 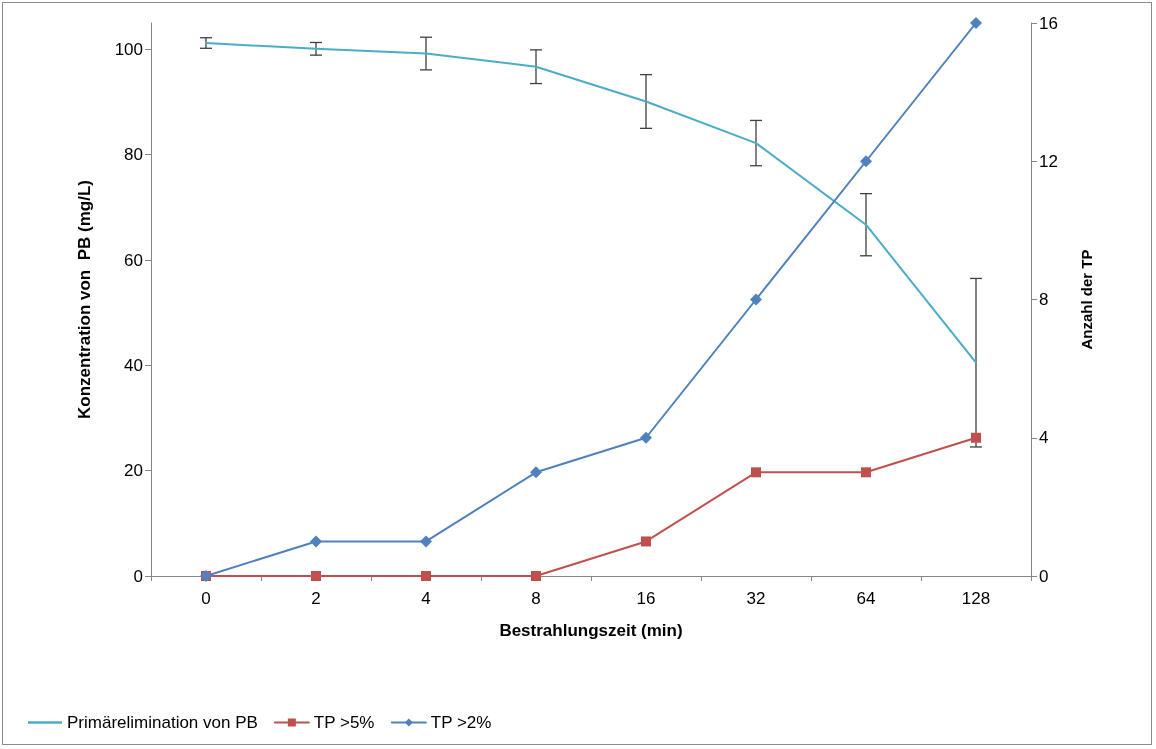 What do you see at coordinates (1044, 576) in the screenshot?
I see `y2-tick-label: 0` at bounding box center [1044, 576].